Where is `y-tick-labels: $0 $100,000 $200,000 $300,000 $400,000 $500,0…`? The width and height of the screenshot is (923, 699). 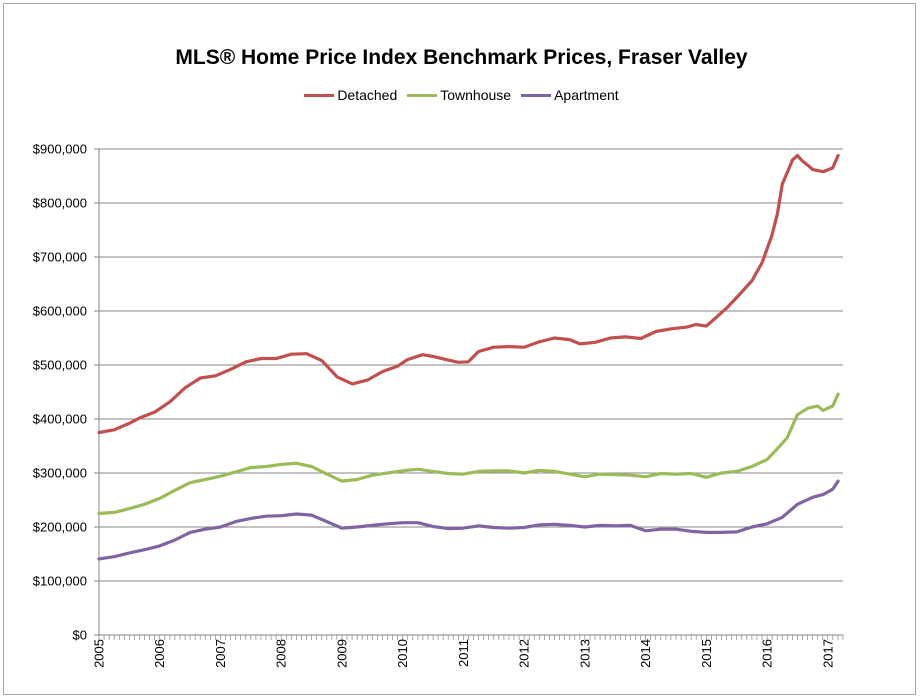
y-tick-labels: $0 $100,000 $200,000 $300,000 $400,000 $500,0… is located at coordinates (60, 392).